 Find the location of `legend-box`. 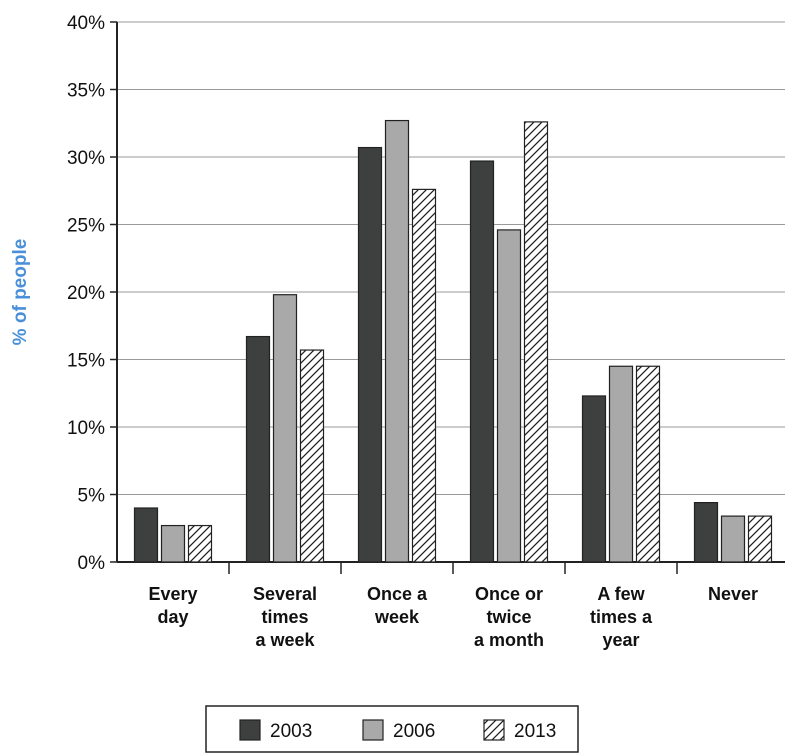

legend-box is located at coordinates (392, 729).